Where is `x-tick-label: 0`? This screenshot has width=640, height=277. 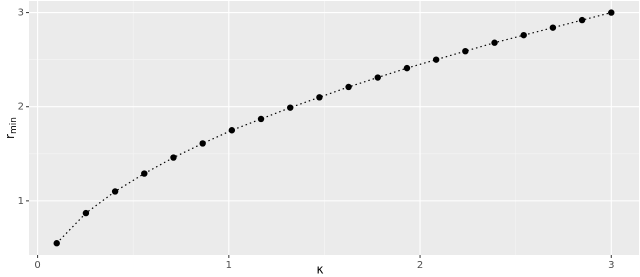
x-tick-label: 0 is located at coordinates (37, 265).